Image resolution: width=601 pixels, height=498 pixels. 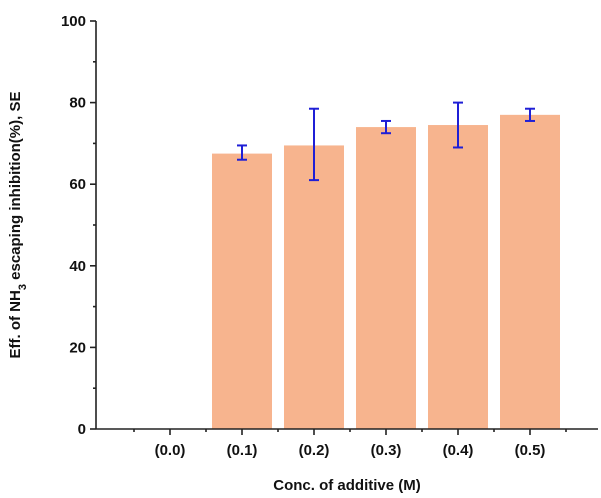 I want to click on y-tick-label-5: 100, so click(x=73, y=21).